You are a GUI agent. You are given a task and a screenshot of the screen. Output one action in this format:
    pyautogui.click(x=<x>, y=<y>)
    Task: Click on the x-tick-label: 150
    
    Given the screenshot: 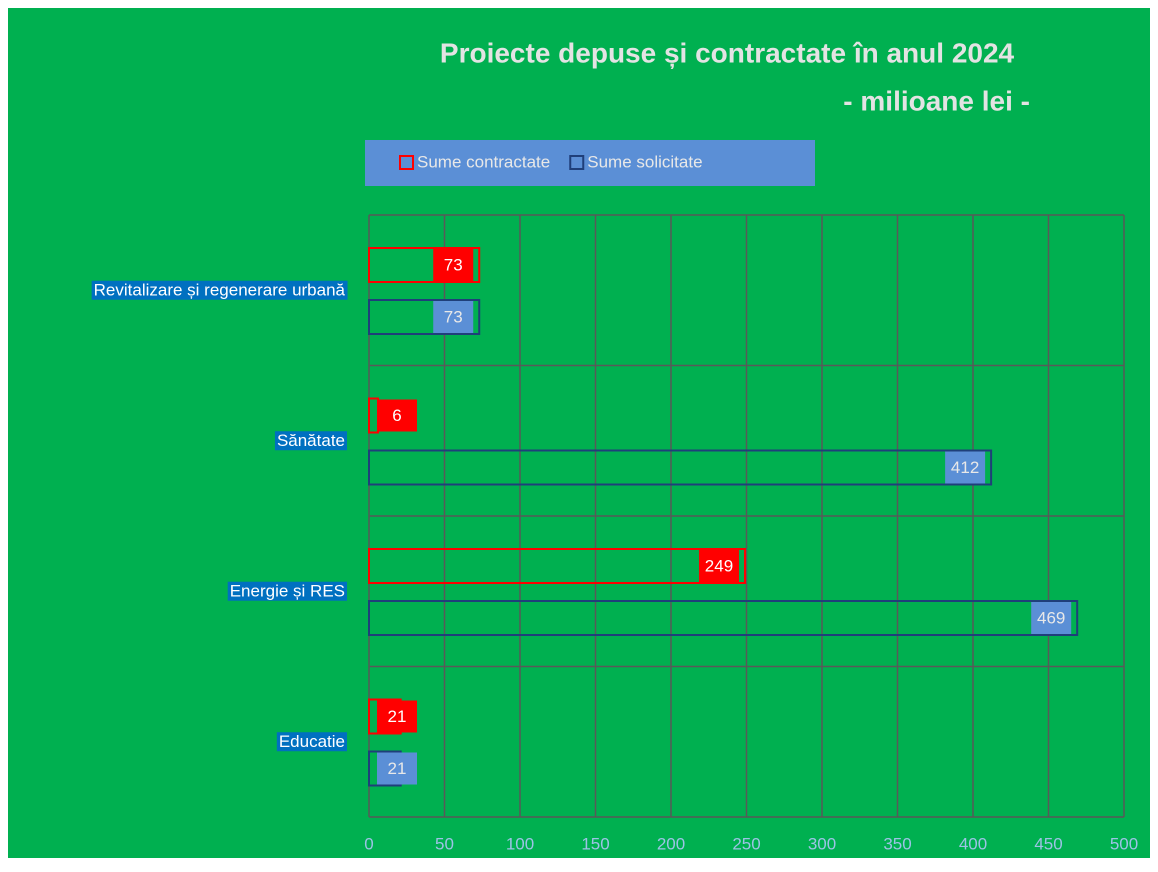 What is the action you would take?
    pyautogui.click(x=595, y=843)
    